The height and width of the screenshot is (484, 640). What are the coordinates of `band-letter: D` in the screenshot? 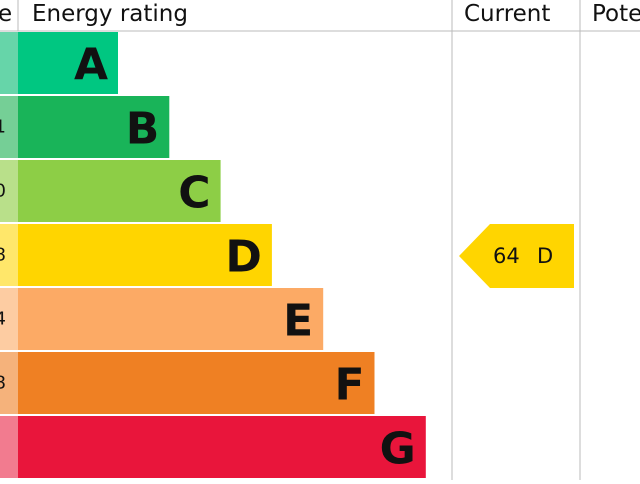 It's located at (243, 257).